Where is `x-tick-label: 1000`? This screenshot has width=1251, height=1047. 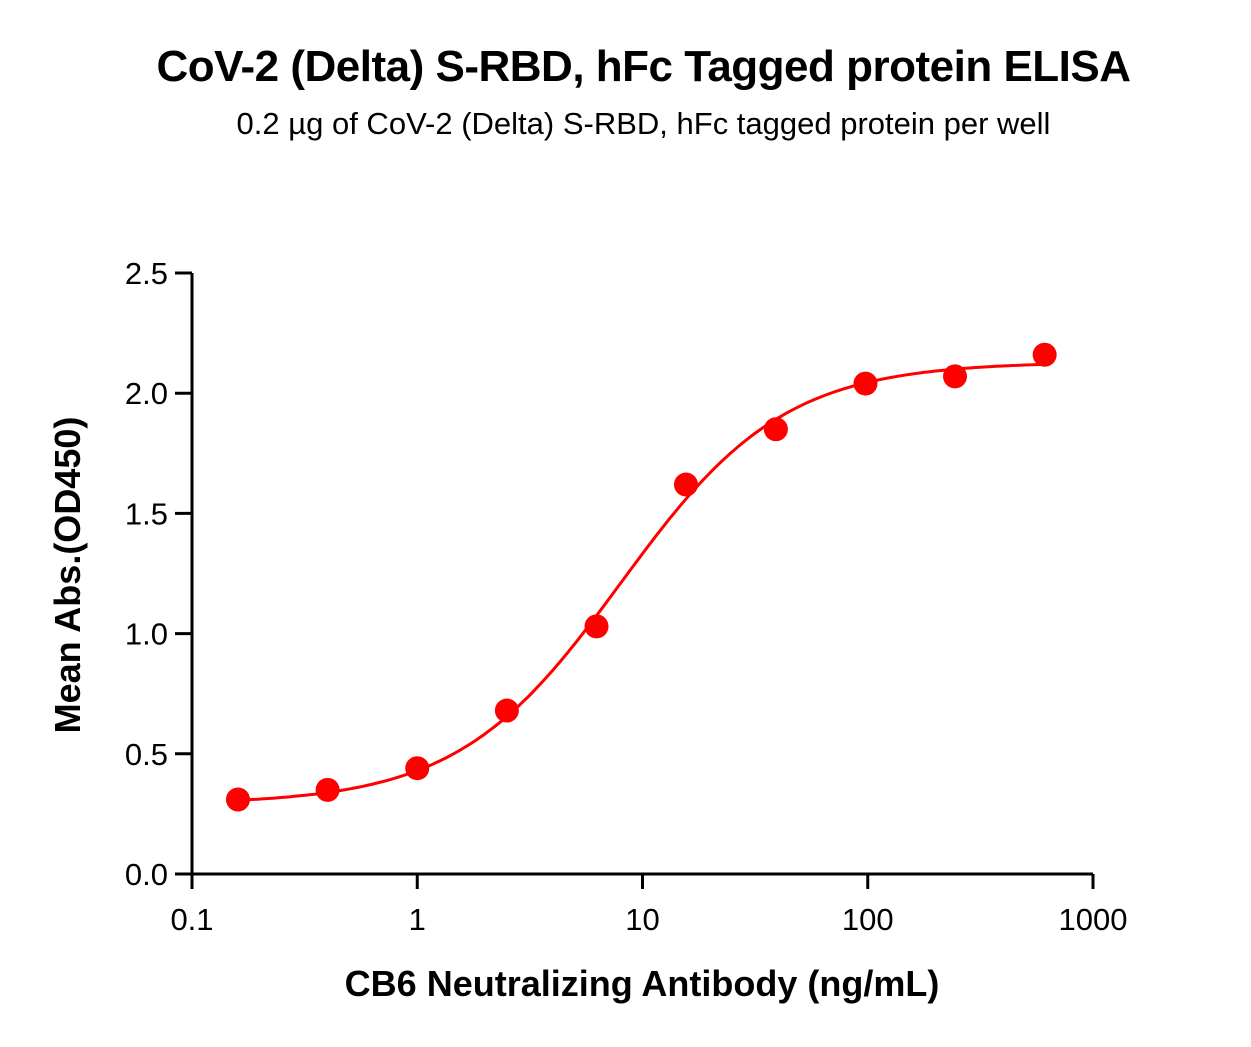
x-tick-label: 1000 is located at coordinates (1093, 919).